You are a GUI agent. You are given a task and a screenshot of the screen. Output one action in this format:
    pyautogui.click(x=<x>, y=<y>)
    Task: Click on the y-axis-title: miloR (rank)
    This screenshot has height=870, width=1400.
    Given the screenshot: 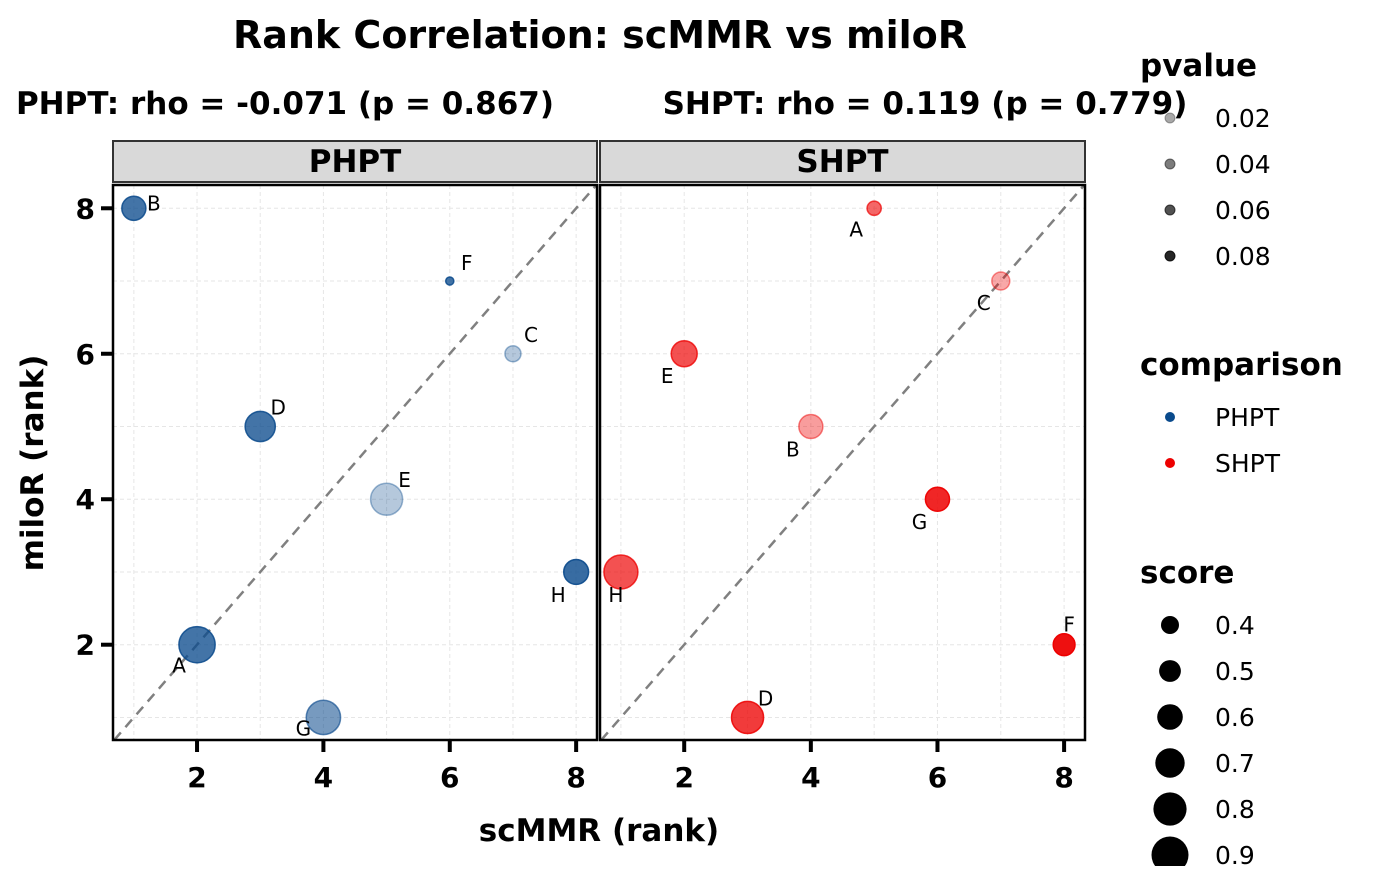 What is the action you would take?
    pyautogui.click(x=33, y=463)
    